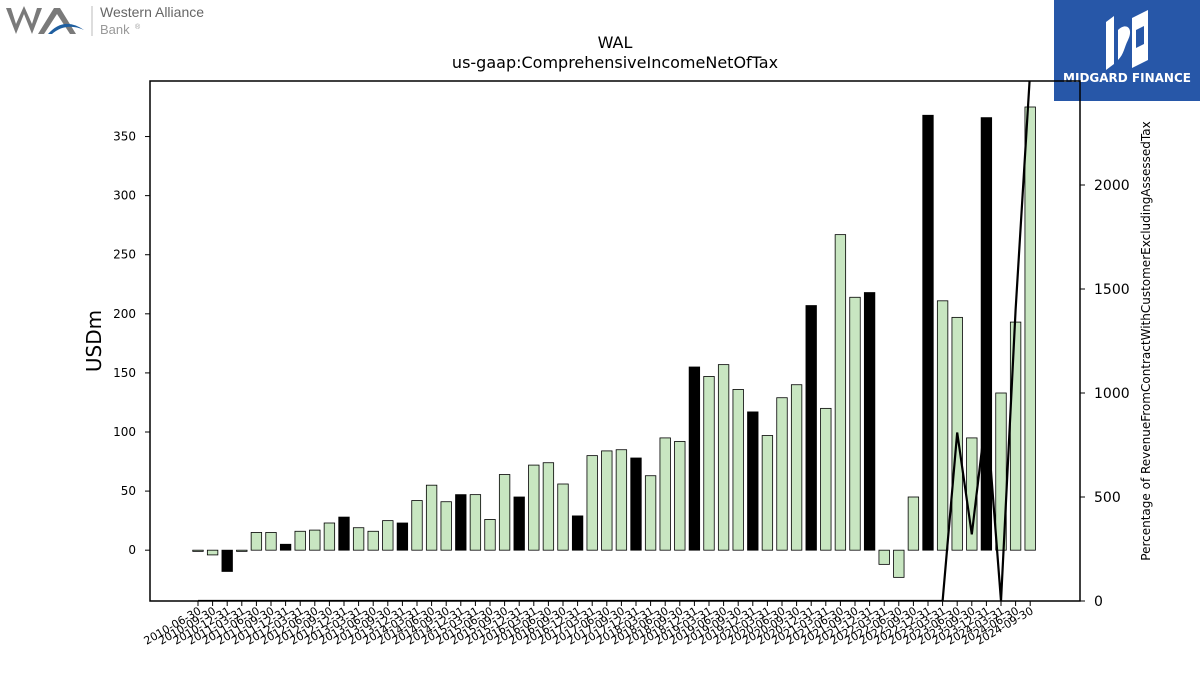 Image resolution: width=1200 pixels, height=675 pixels. I want to click on y-tick-label: 100, so click(124, 432).